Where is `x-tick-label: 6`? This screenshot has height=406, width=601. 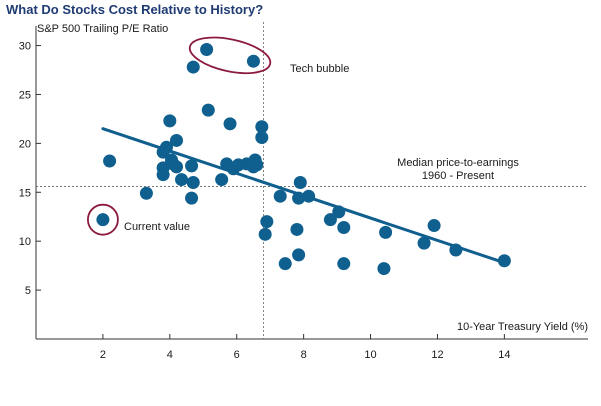
x-tick-label: 6 is located at coordinates (237, 355).